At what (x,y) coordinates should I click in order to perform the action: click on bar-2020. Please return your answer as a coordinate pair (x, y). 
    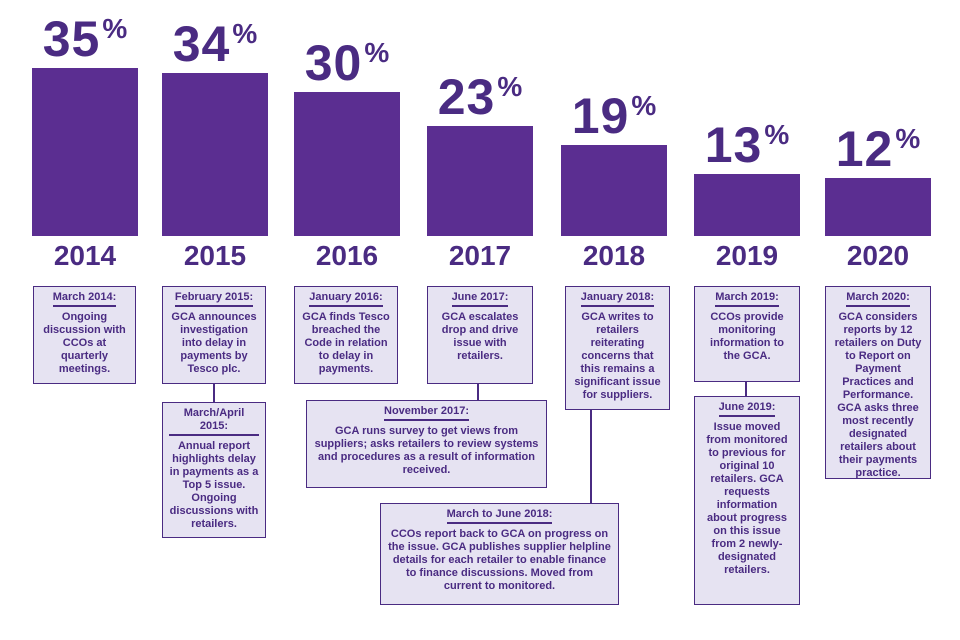
    Looking at the image, I should click on (878, 207).